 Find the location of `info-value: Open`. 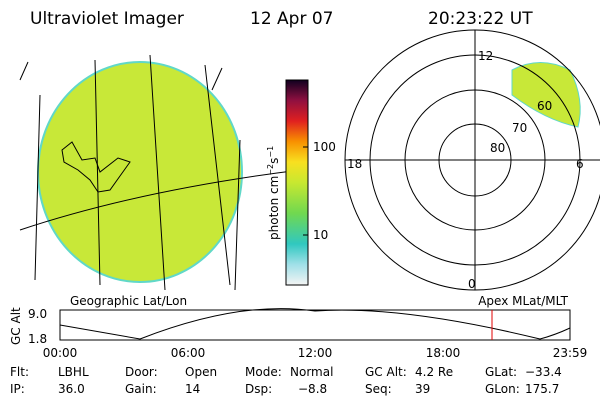

info-value: Open is located at coordinates (201, 372).